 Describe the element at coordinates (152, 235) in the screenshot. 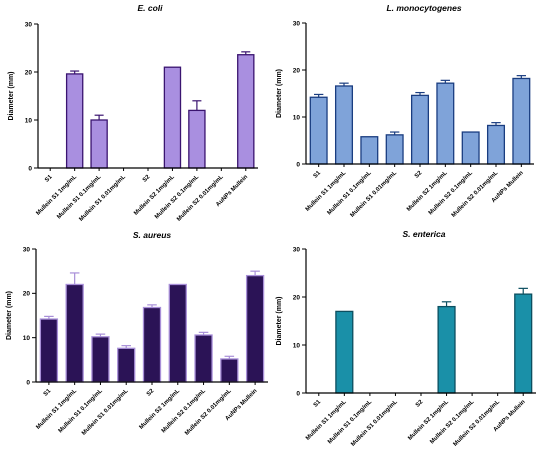

I see `chart-title: S. aureus` at that location.